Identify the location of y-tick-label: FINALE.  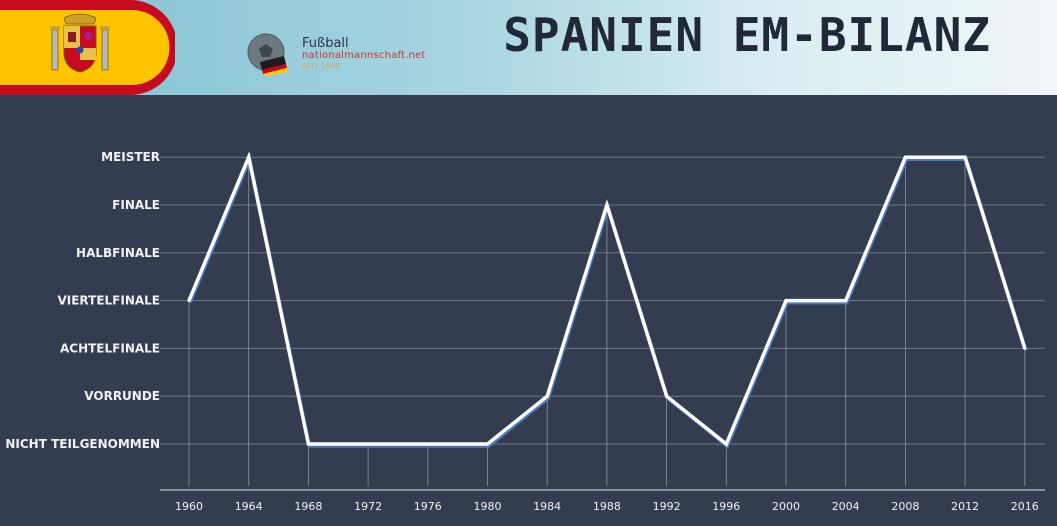
(136, 205).